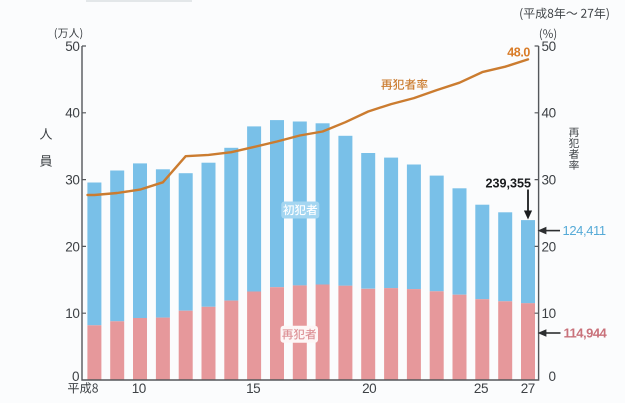  Describe the element at coordinates (481, 388) in the screenshot. I see `svg-text: 25` at that location.